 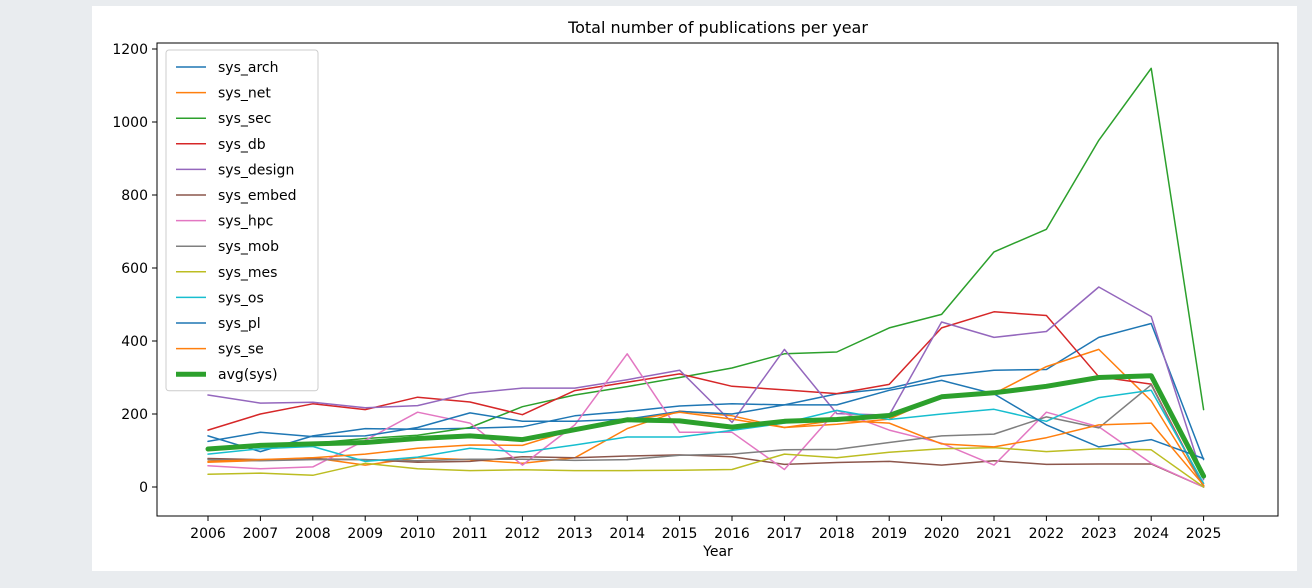 I want to click on legend-box, so click(x=242, y=220).